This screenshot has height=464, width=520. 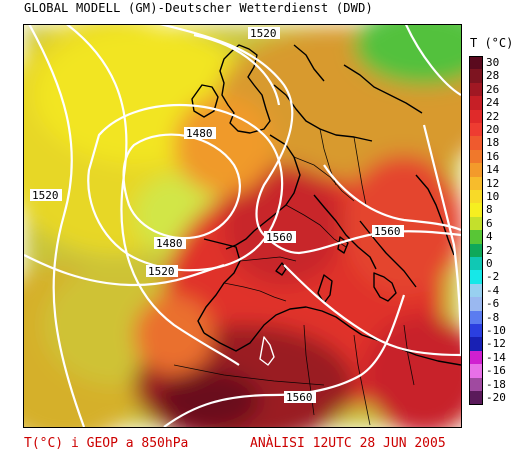 I want to click on legend-tick-label: 24, so click(x=493, y=103).